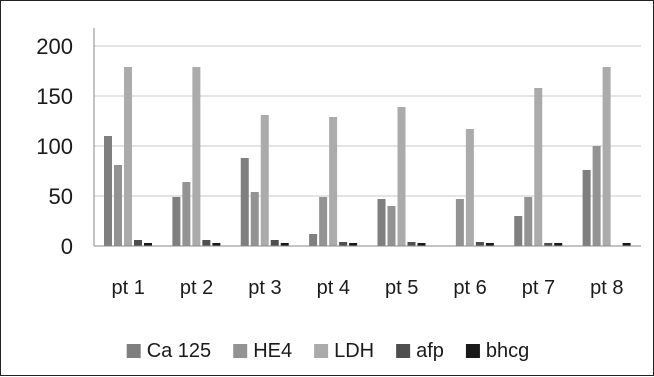 The height and width of the screenshot is (377, 654). What do you see at coordinates (54, 46) in the screenshot?
I see `y-tick-label-200: 200` at bounding box center [54, 46].